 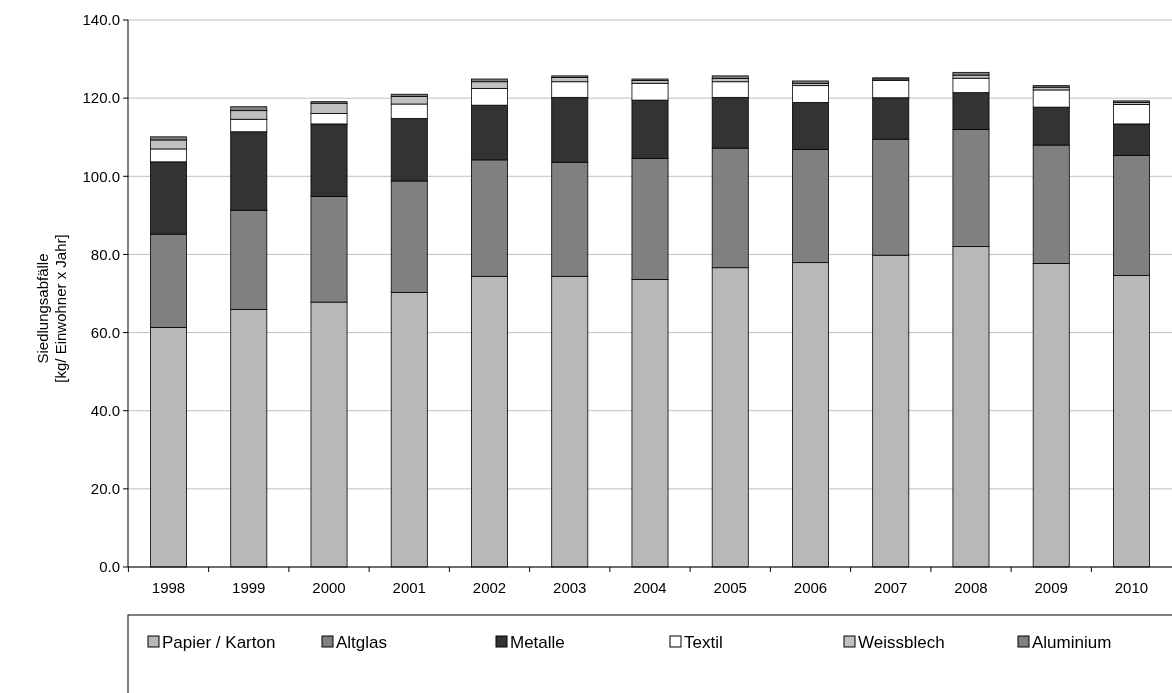 I want to click on legend-label: Aluminium, so click(x=1072, y=642).